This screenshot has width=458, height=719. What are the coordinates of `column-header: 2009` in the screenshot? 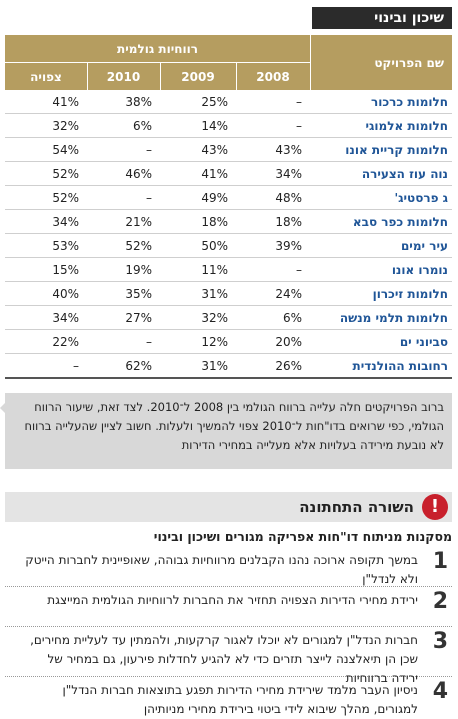 It's located at (197, 76).